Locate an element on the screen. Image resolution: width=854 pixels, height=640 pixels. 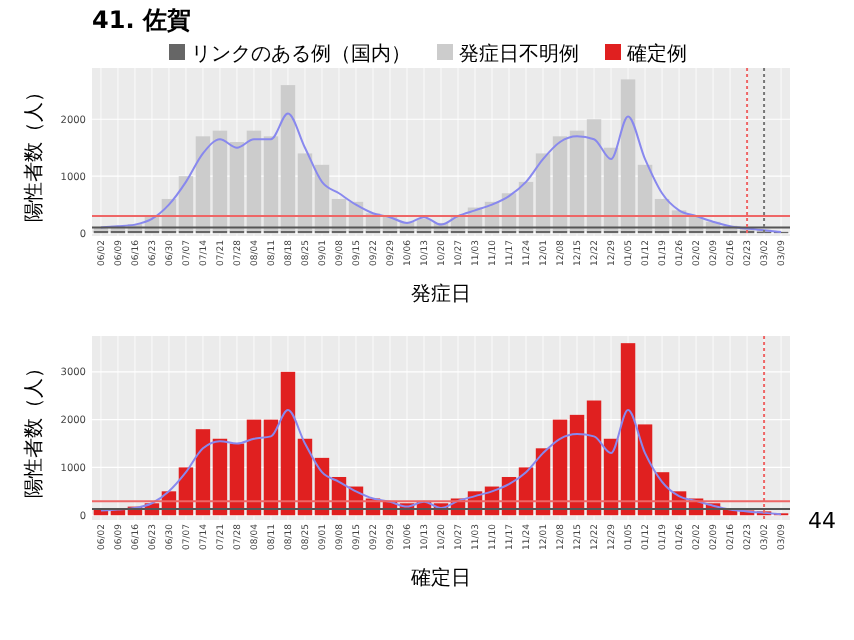
chart-title: 41. 佐賀 is located at coordinates (141, 20).